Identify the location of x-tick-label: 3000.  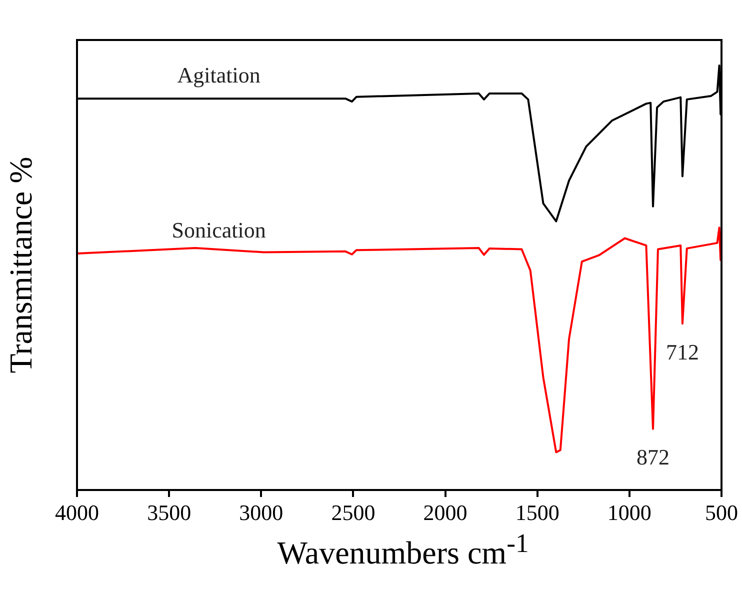
(261, 512).